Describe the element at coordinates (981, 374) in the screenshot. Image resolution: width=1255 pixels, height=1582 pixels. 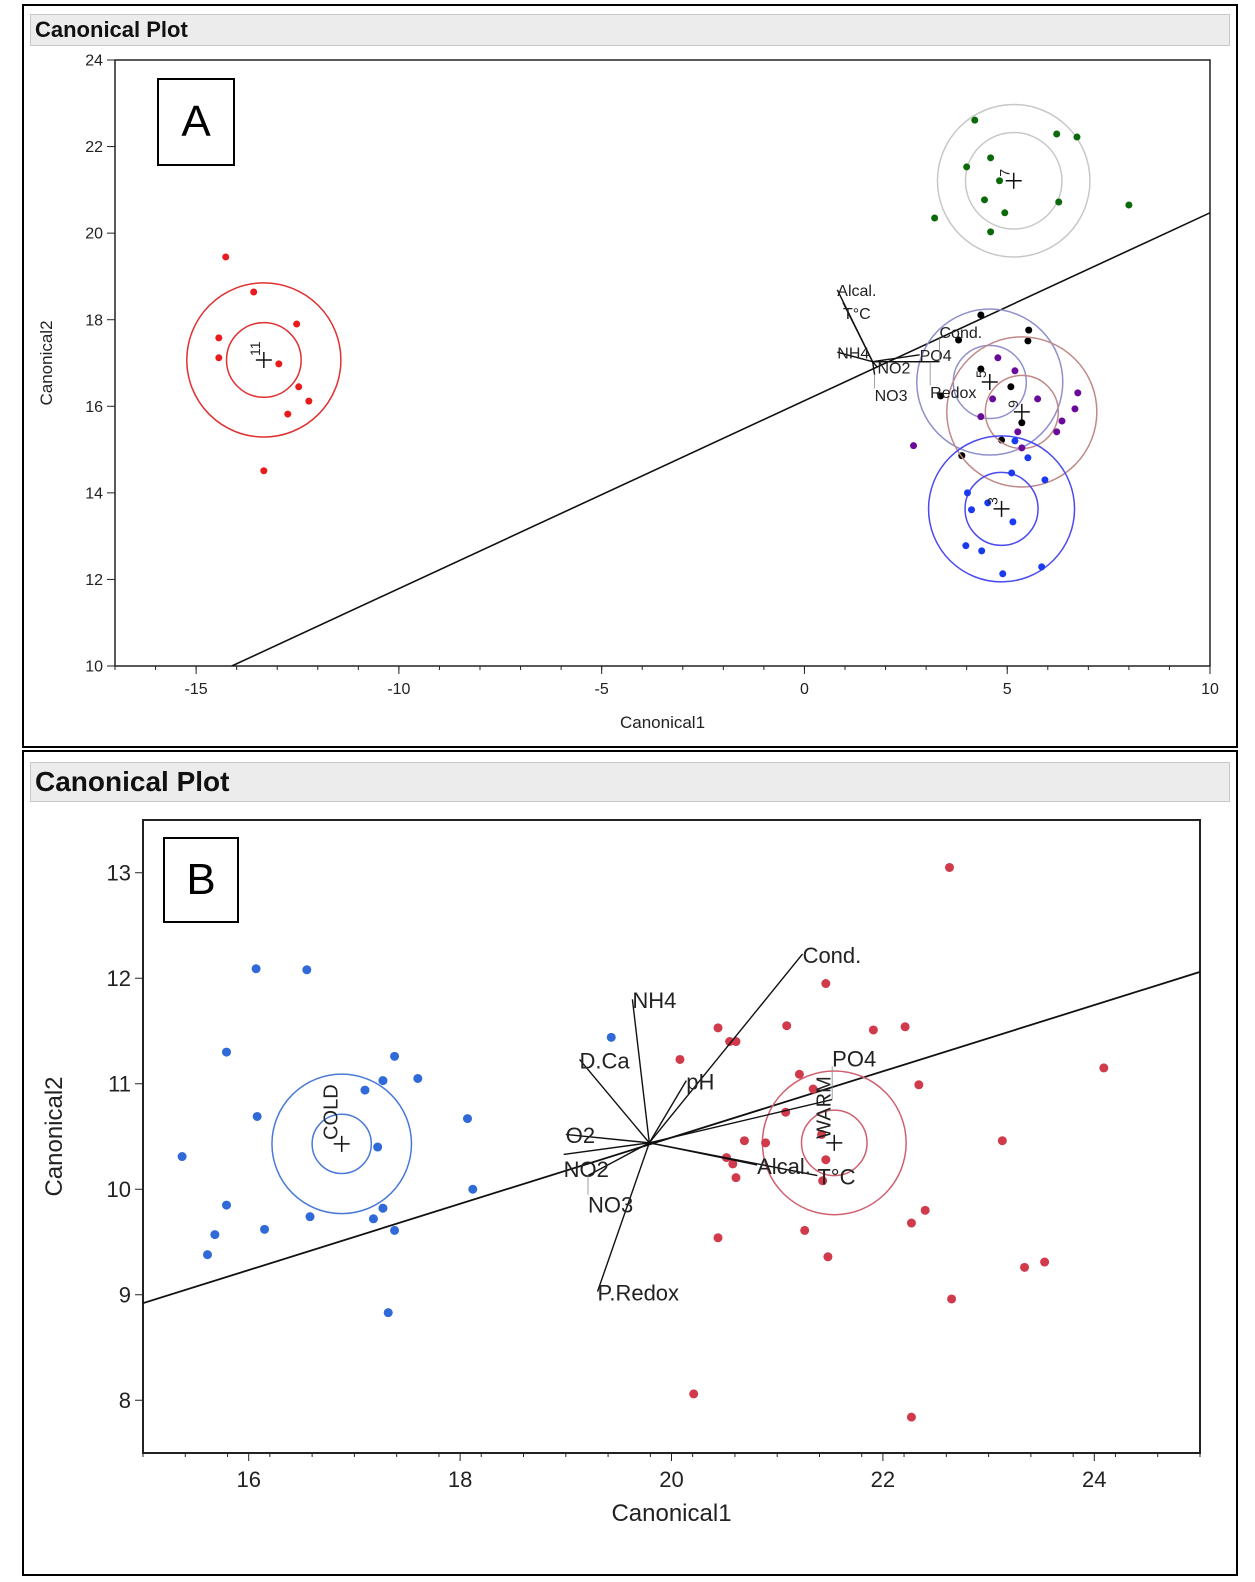
I see `group-label-5: 5` at that location.